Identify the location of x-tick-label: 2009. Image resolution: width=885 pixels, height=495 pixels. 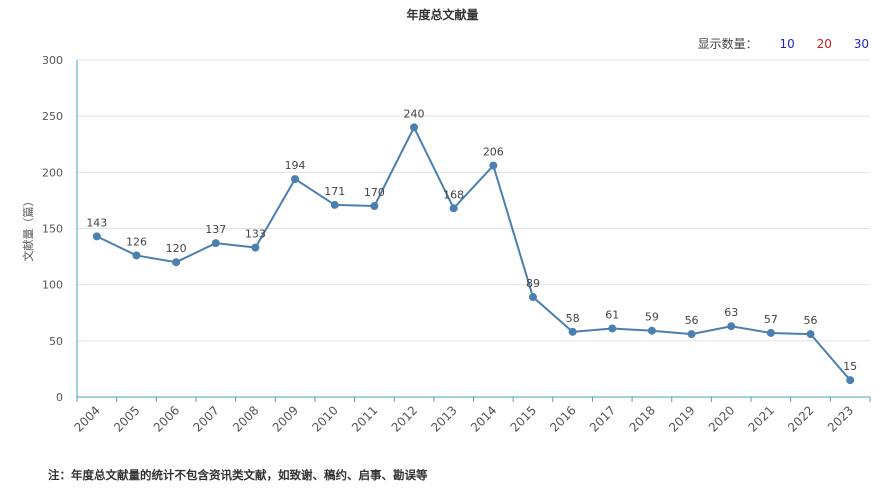
(285, 418).